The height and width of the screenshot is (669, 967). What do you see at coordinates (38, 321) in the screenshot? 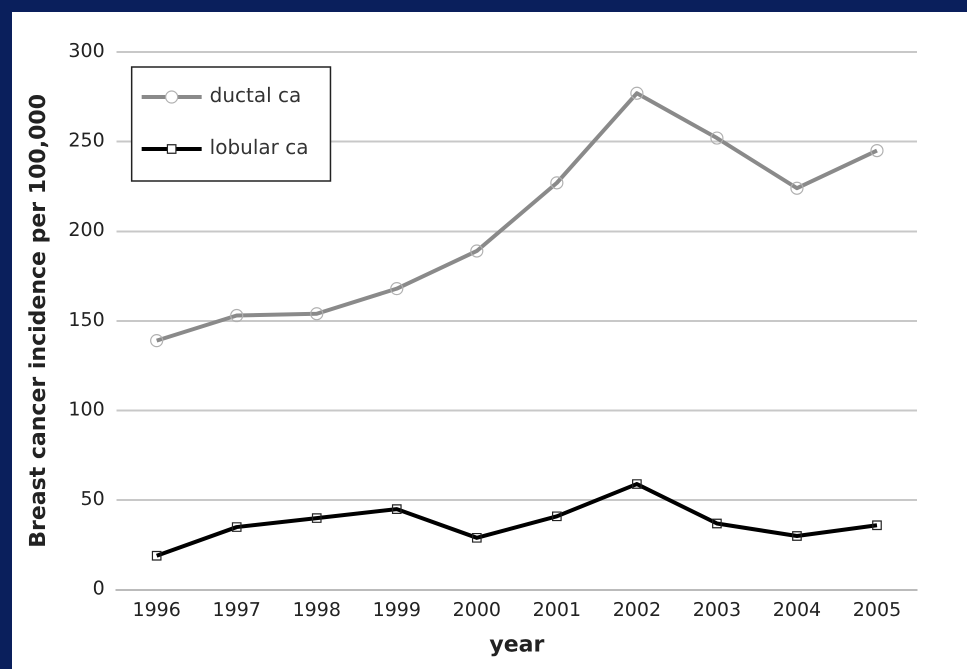
I see `y-axis-title: Breast cancer incidence per 100,000` at bounding box center [38, 321].